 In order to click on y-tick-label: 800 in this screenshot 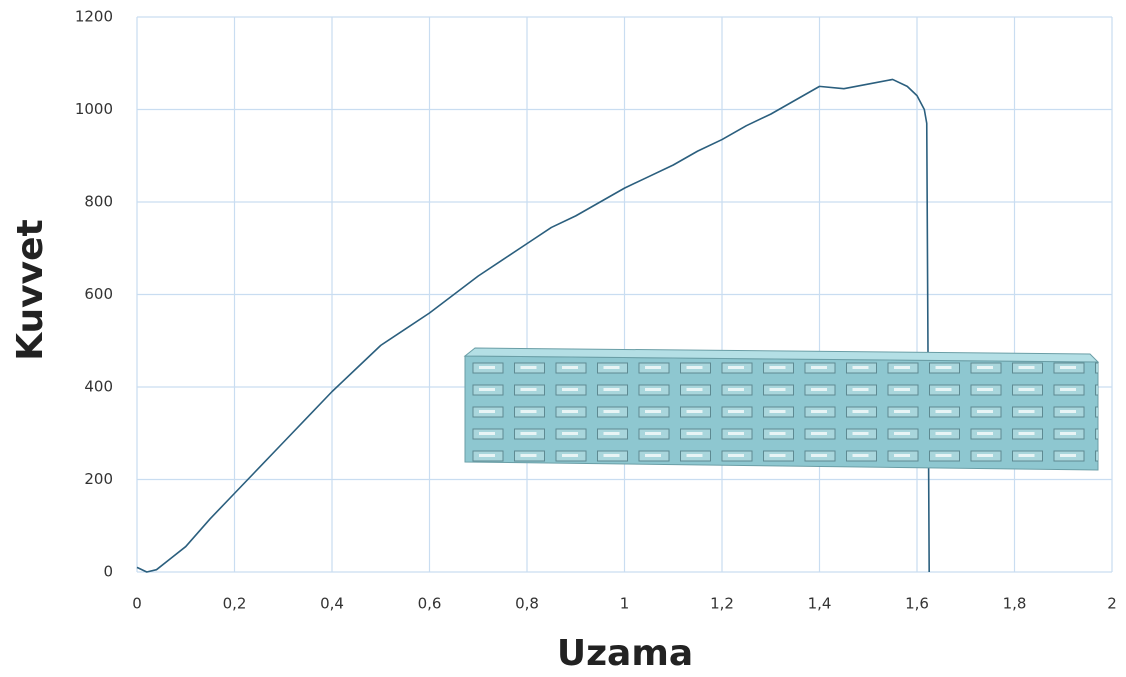, I will do `click(98, 202)`.